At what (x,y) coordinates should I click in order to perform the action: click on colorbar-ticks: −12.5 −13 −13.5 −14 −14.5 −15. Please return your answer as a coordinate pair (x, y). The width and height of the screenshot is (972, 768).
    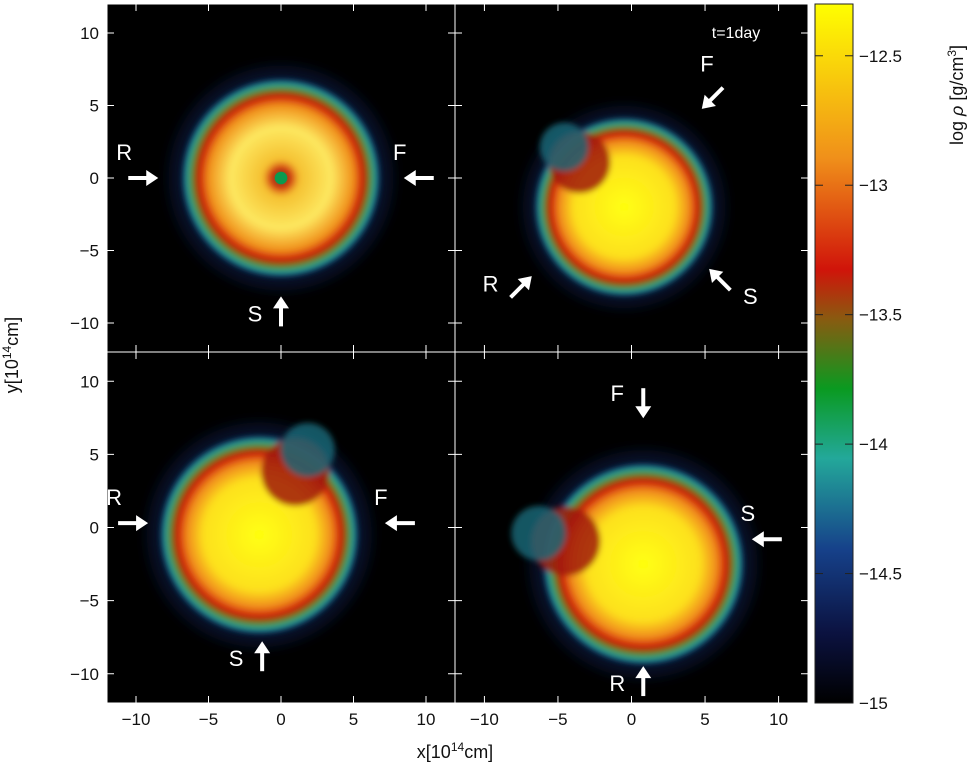
    Looking at the image, I should click on (858, 380).